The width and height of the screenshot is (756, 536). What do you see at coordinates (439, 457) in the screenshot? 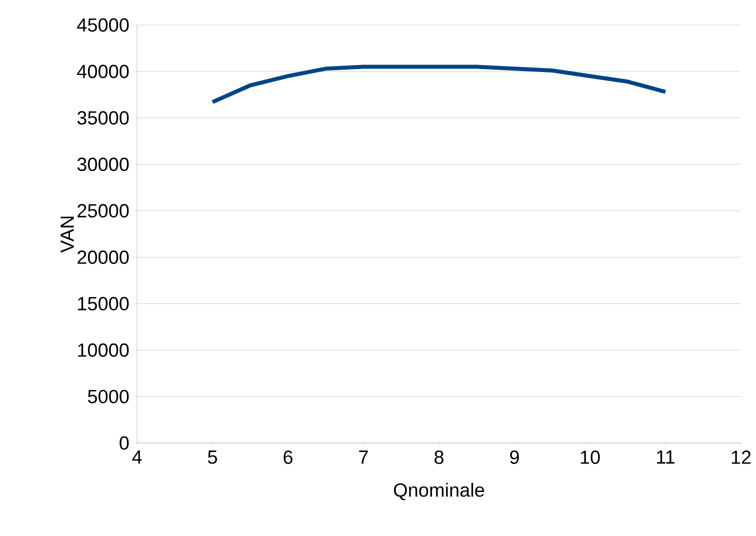
I see `x-tick-label: 8` at bounding box center [439, 457].